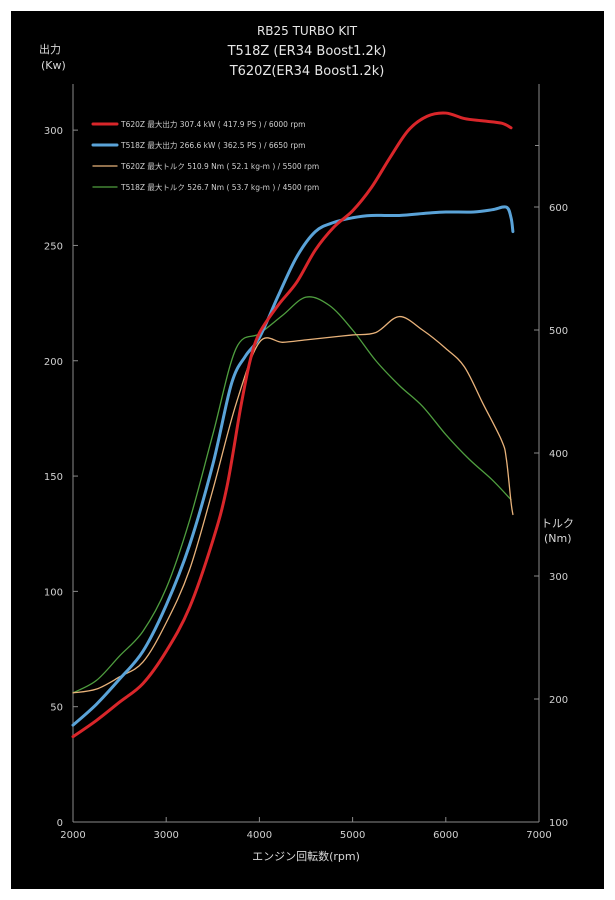 The width and height of the screenshot is (615, 900). Describe the element at coordinates (558, 823) in the screenshot. I see `right-tick-label: 100` at that location.